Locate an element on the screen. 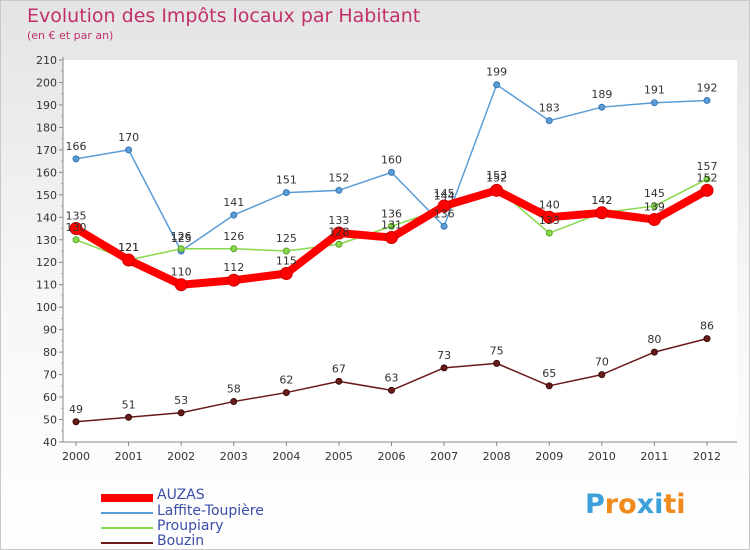 This screenshot has width=750, height=550. data-label: 142 is located at coordinates (601, 200).